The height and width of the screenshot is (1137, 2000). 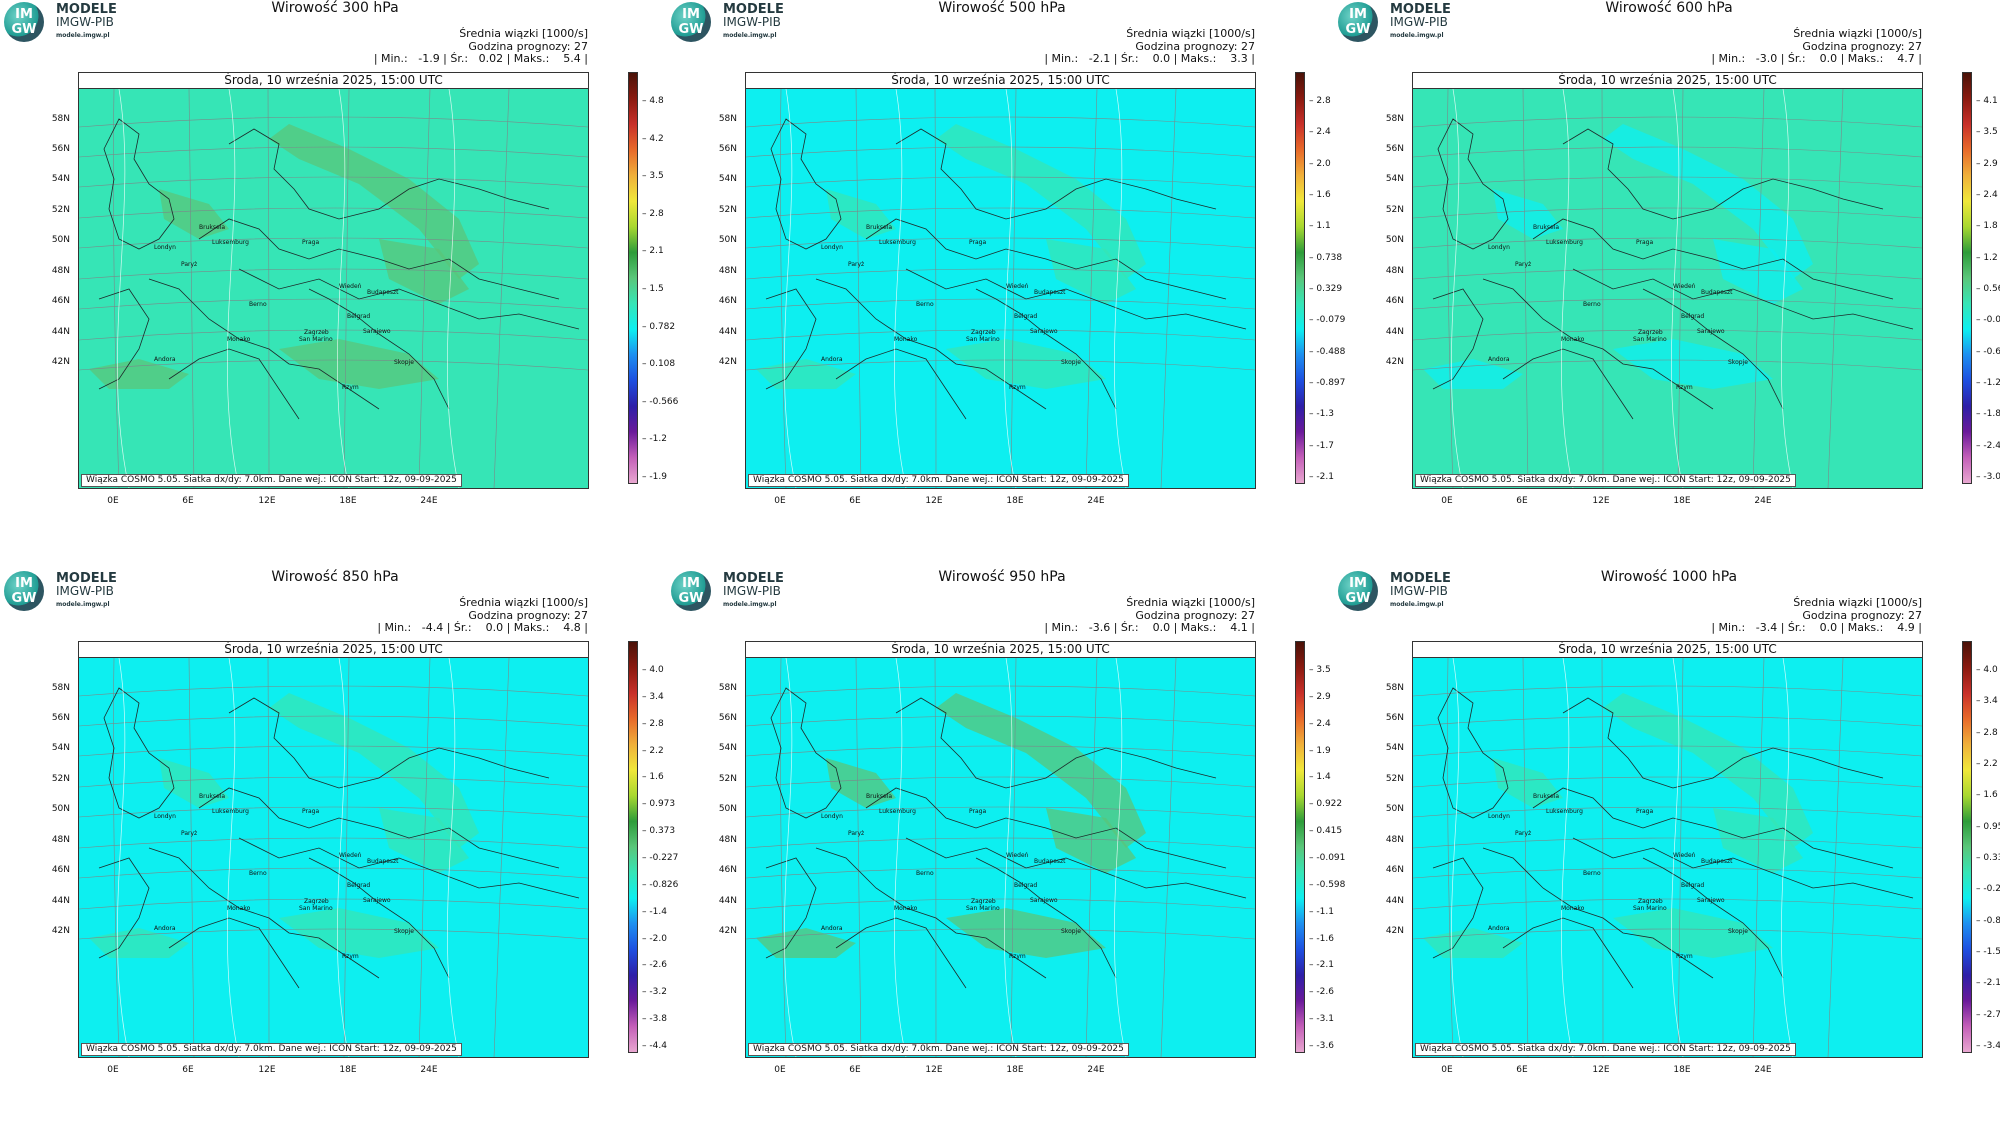 What do you see at coordinates (189, 264) in the screenshot?
I see `city-label: Paryż` at bounding box center [189, 264].